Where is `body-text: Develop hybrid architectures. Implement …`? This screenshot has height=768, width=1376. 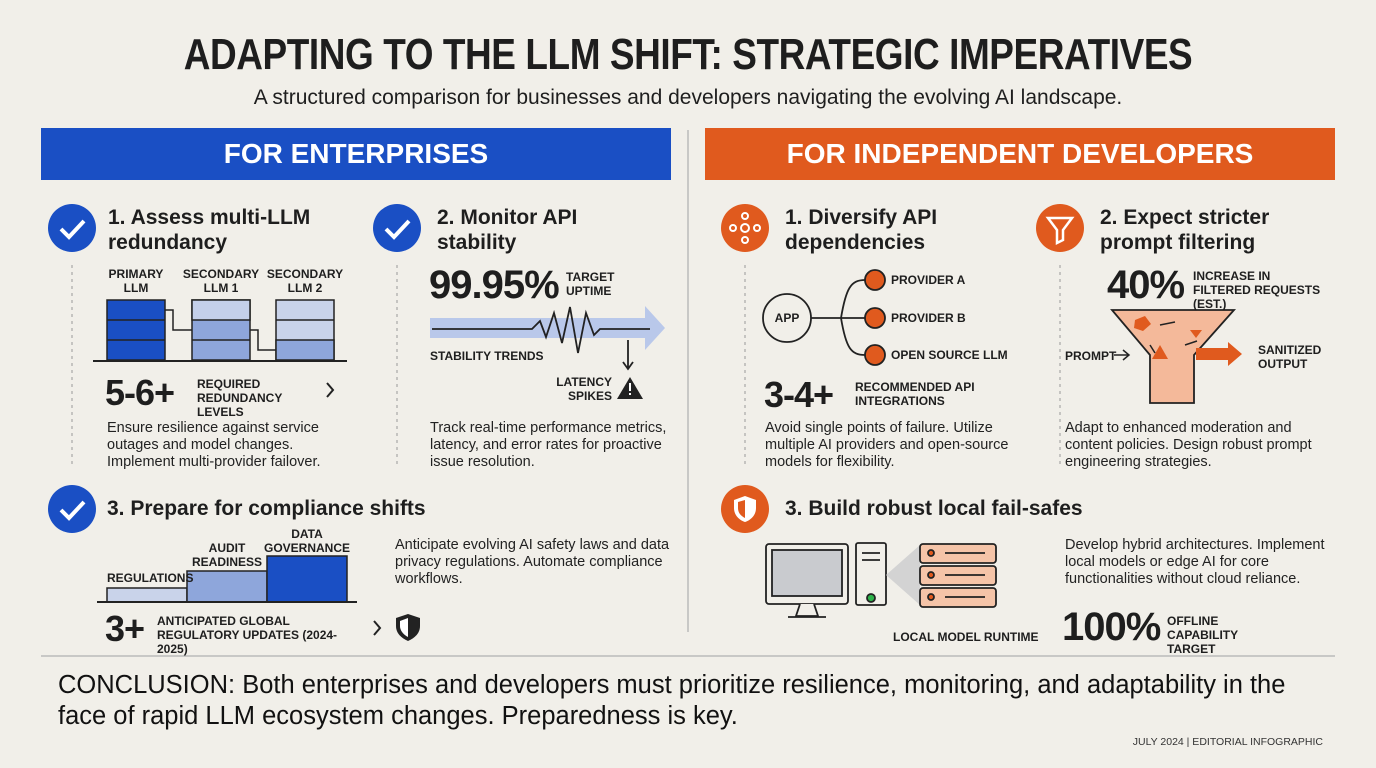 body-text: Develop hybrid architectures. Implement … is located at coordinates (1195, 562).